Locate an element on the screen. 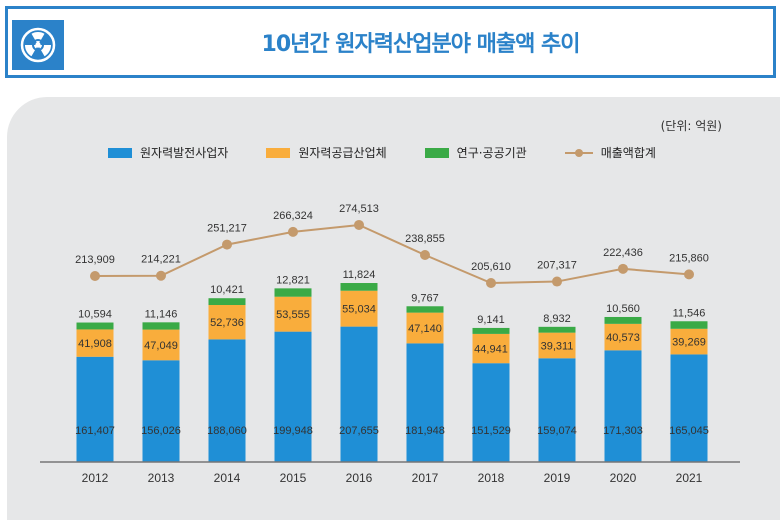 The height and width of the screenshot is (520, 780). radiation-icon is located at coordinates (38, 45).